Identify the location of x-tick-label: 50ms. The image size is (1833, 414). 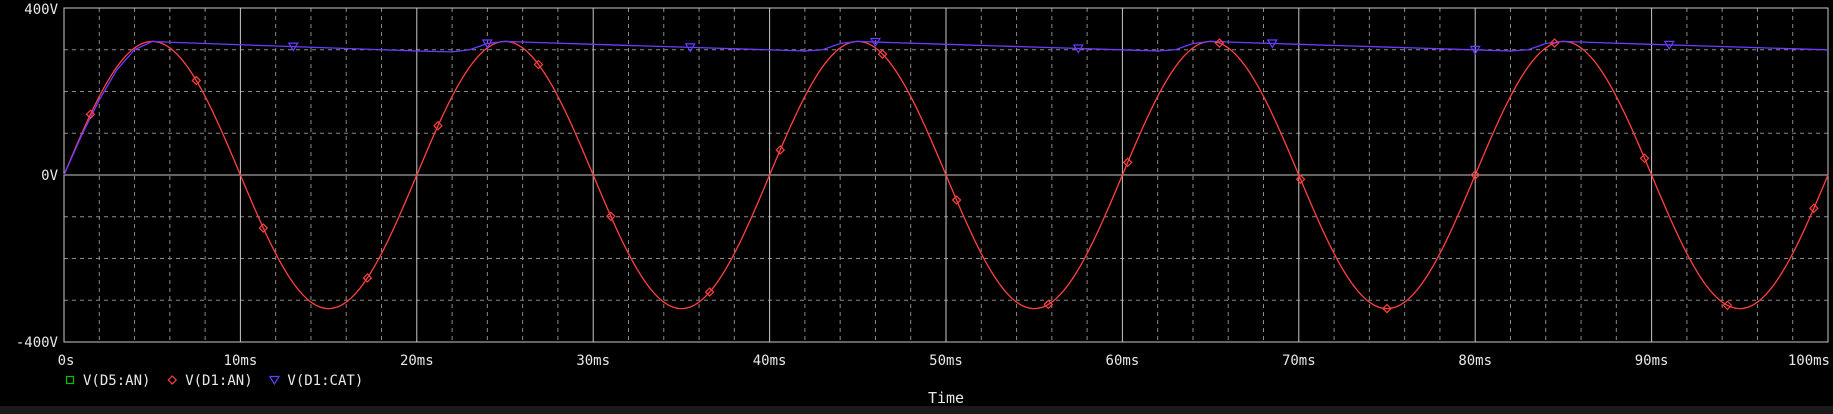
(946, 361).